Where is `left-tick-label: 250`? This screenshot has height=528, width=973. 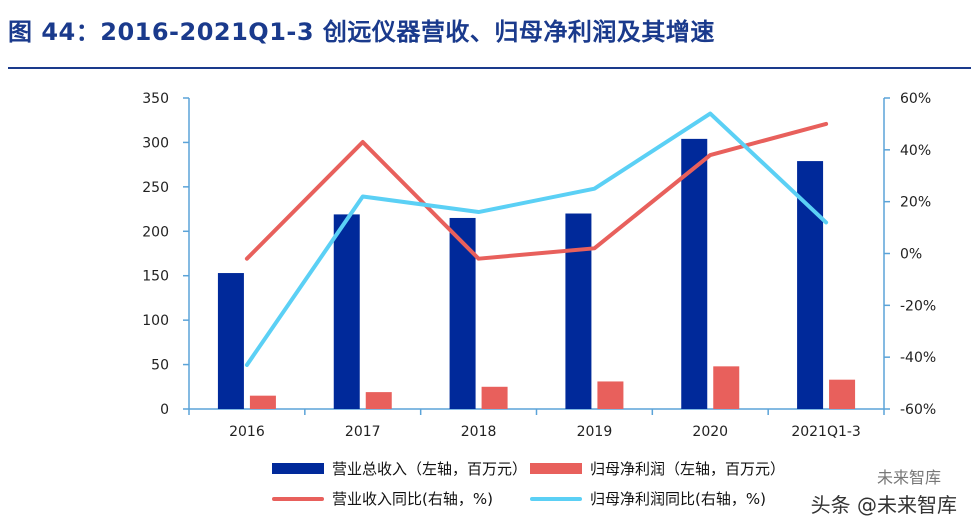 left-tick-label: 250 is located at coordinates (155, 188).